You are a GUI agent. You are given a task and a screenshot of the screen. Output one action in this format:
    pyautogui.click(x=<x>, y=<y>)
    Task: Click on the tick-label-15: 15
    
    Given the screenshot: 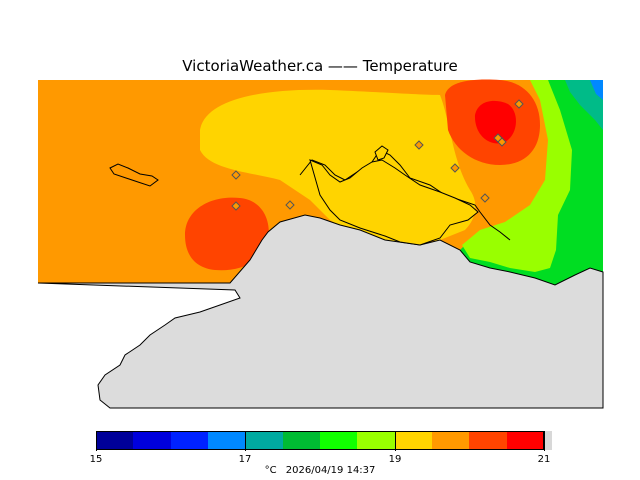 What is the action you would take?
    pyautogui.click(x=96, y=459)
    